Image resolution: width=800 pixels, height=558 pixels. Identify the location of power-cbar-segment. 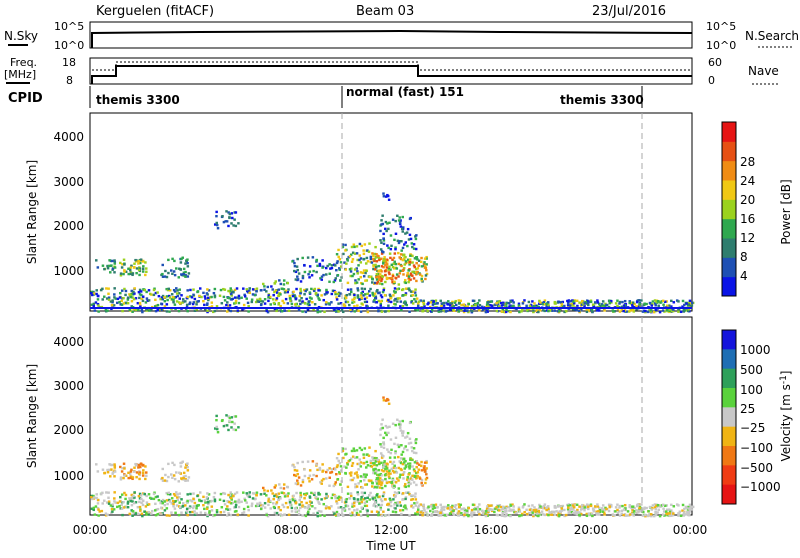
(729, 170).